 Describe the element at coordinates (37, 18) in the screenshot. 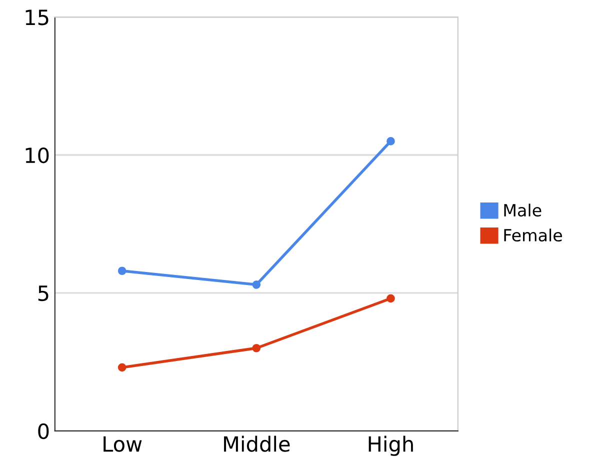

I see `y-tick-label: 15` at that location.